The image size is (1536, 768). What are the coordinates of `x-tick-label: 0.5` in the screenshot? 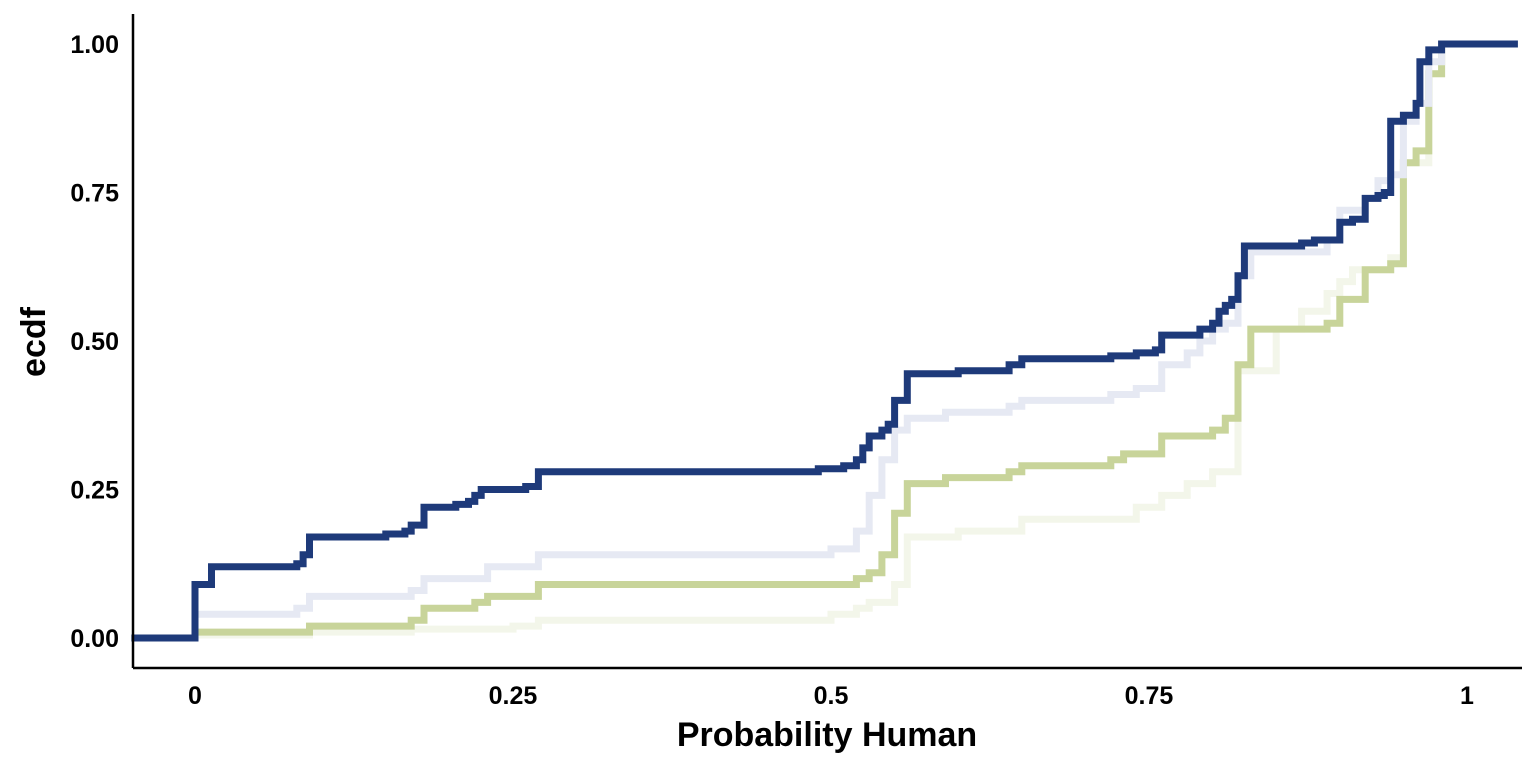 It's located at (831, 696).